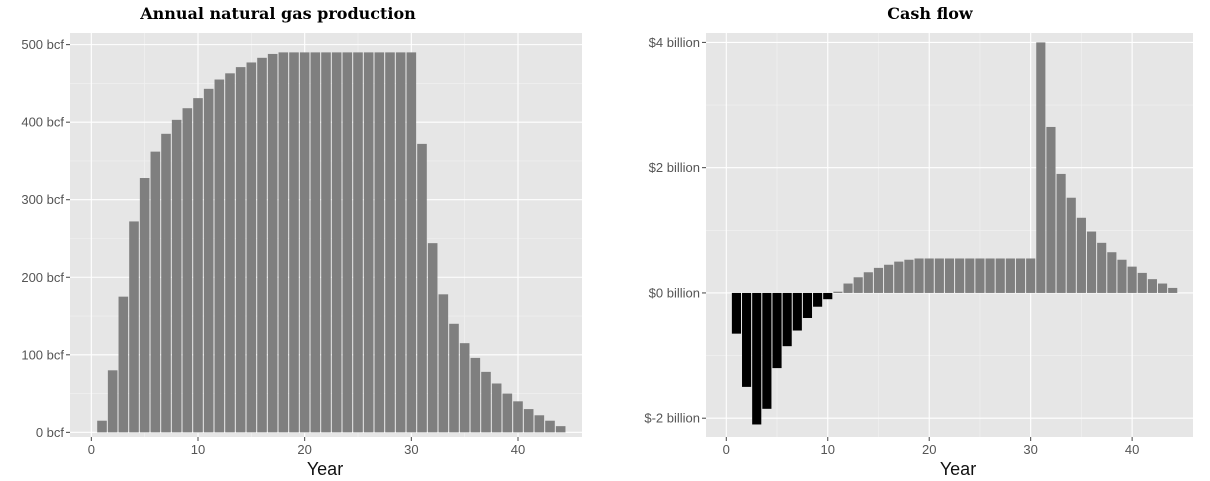  Describe the element at coordinates (304, 449) in the screenshot. I see `gas-production-x-tick-label: 20` at that location.